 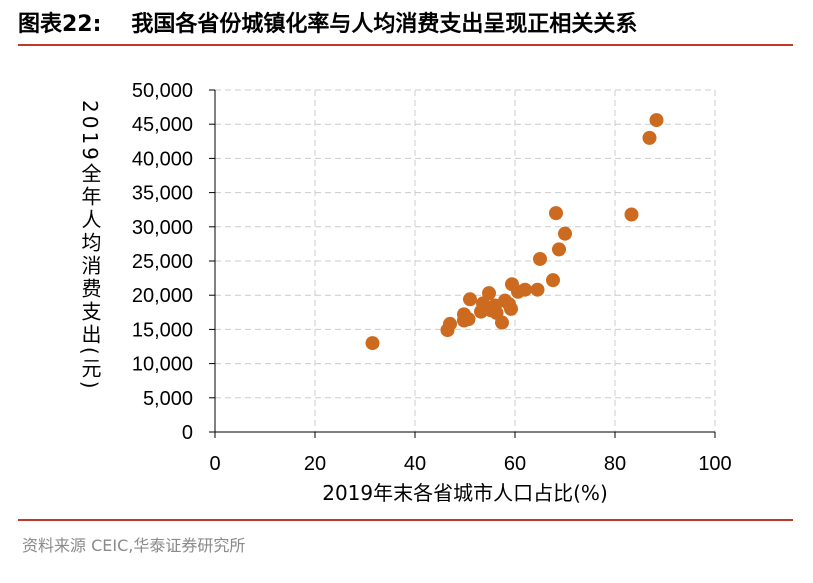 What do you see at coordinates (162, 365) in the screenshot?
I see `y-tick-label: 10,000` at bounding box center [162, 365].